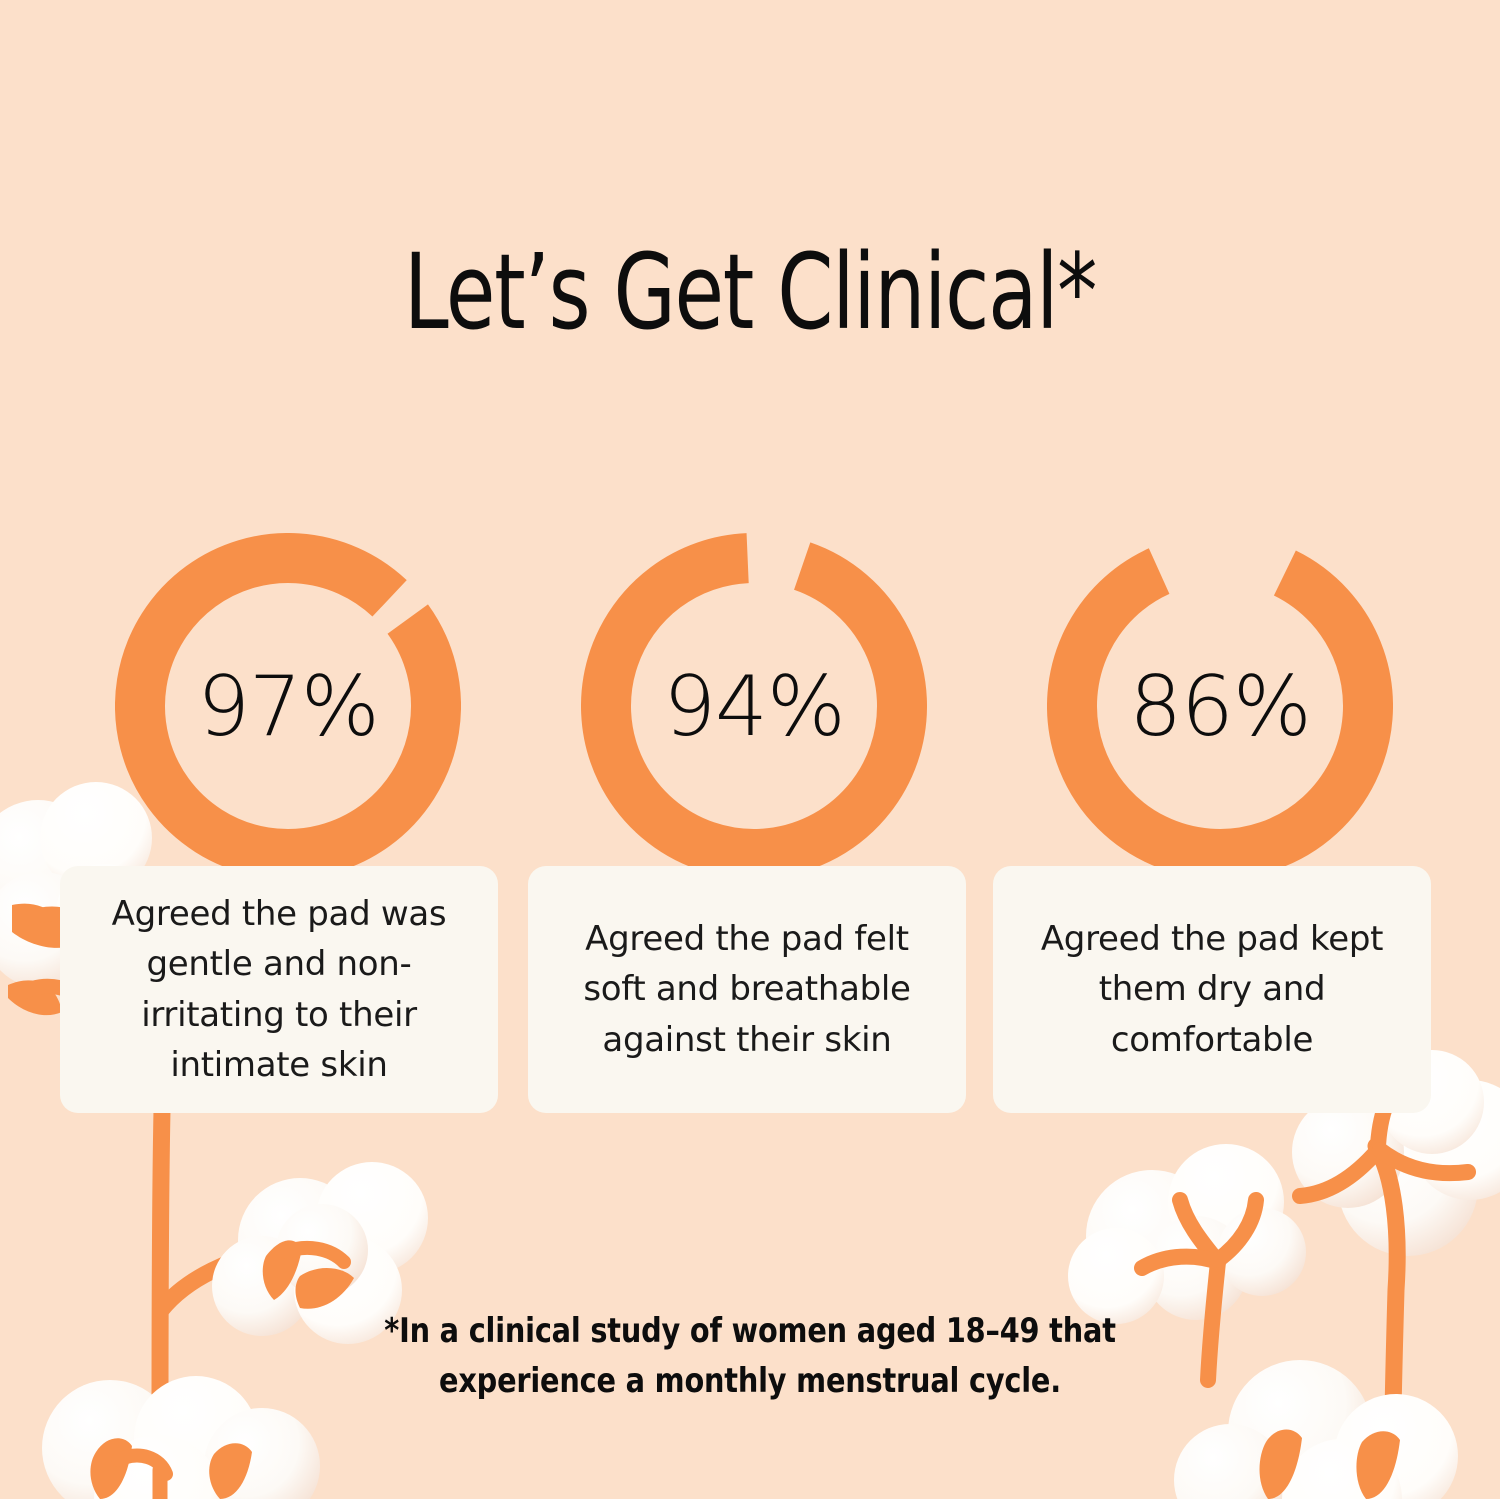 This screenshot has width=1500, height=1499. I want to click on cotton-boll-right-top, so click(1396, 1274).